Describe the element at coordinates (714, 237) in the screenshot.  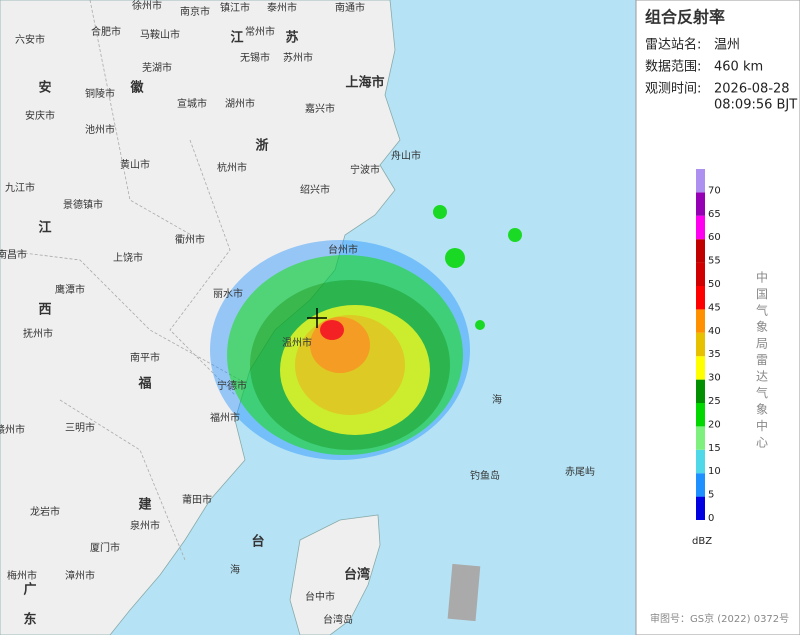
I see `legend-tick-label: 60` at that location.